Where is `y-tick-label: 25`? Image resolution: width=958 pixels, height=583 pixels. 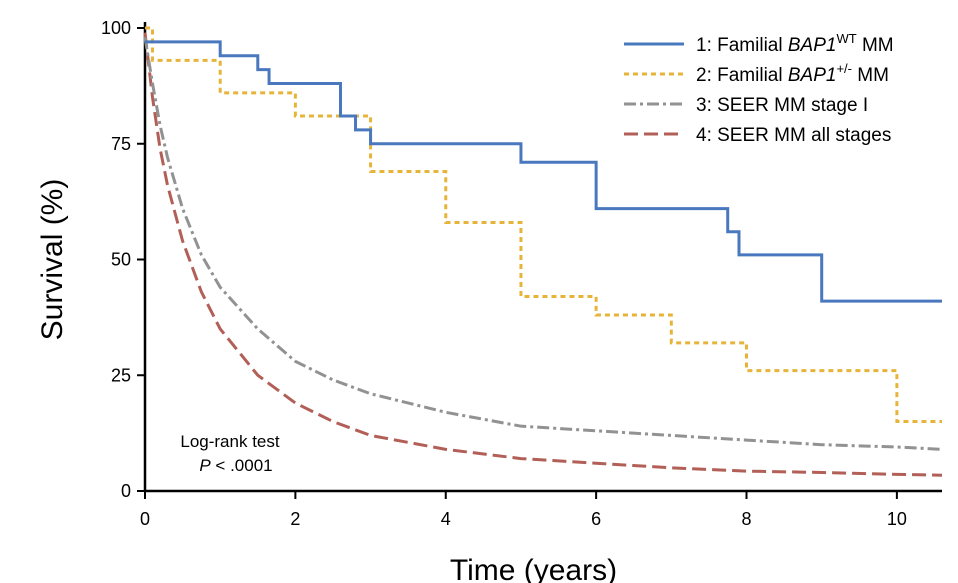 y-tick-label: 25 is located at coordinates (121, 375).